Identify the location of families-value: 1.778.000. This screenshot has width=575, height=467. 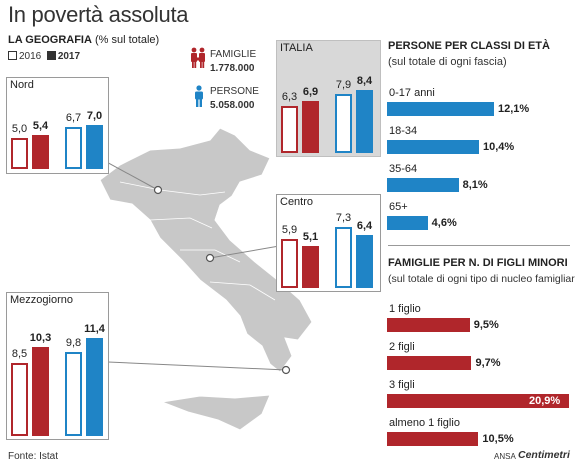
(232, 68).